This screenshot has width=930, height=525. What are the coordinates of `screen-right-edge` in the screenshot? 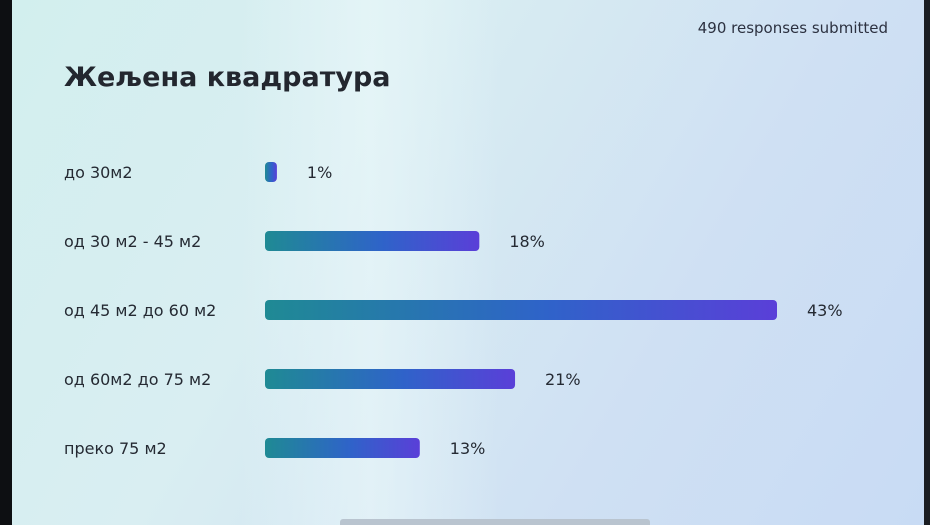 It's located at (927, 262).